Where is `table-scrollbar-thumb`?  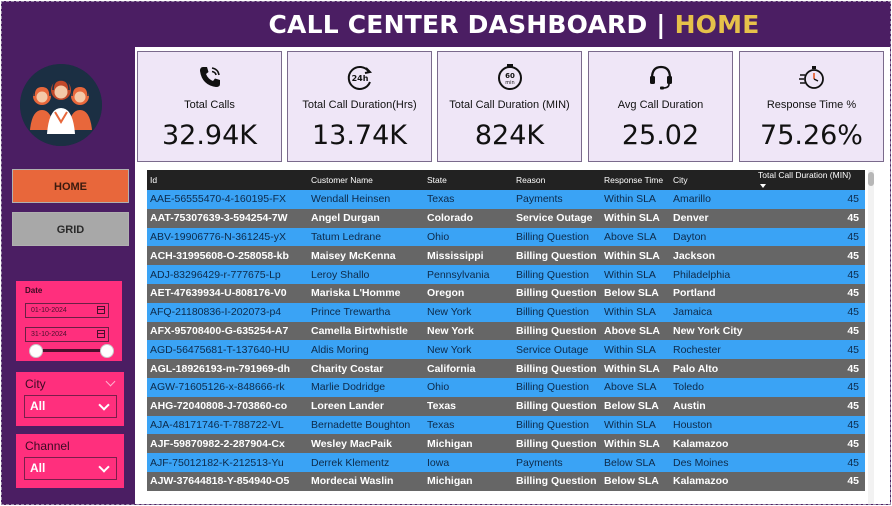
table-scrollbar-thumb is located at coordinates (871, 179).